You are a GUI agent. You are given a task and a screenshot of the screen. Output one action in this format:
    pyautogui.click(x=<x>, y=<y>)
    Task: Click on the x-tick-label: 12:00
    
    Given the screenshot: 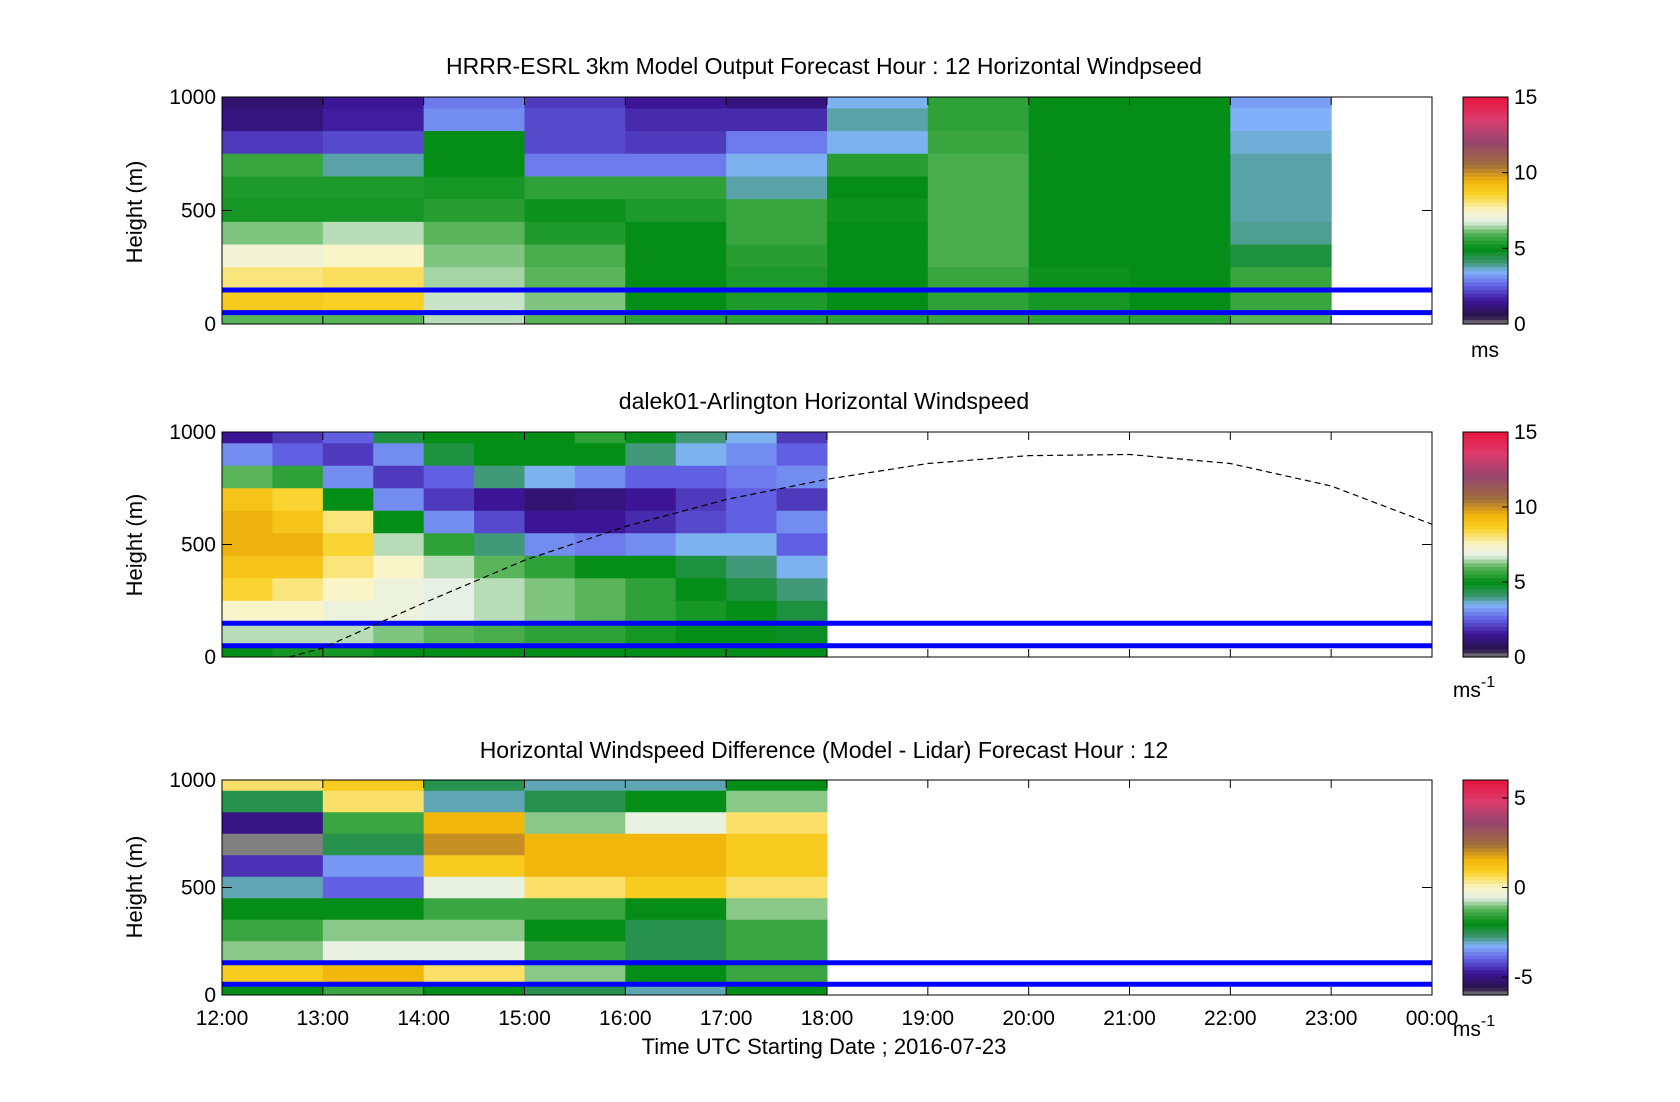 What is the action you would take?
    pyautogui.click(x=222, y=1018)
    